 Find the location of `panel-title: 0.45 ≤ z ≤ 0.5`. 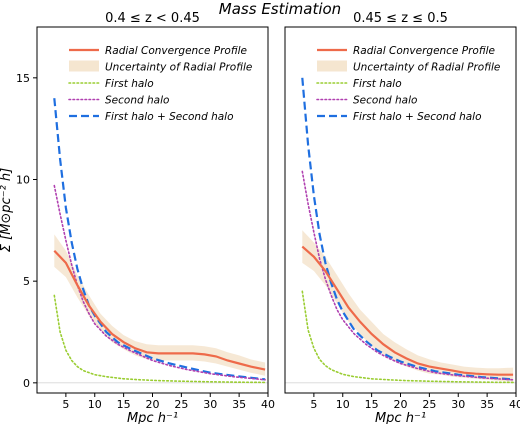

panel-title: 0.45 ≤ z ≤ 0.5 is located at coordinates (400, 18).